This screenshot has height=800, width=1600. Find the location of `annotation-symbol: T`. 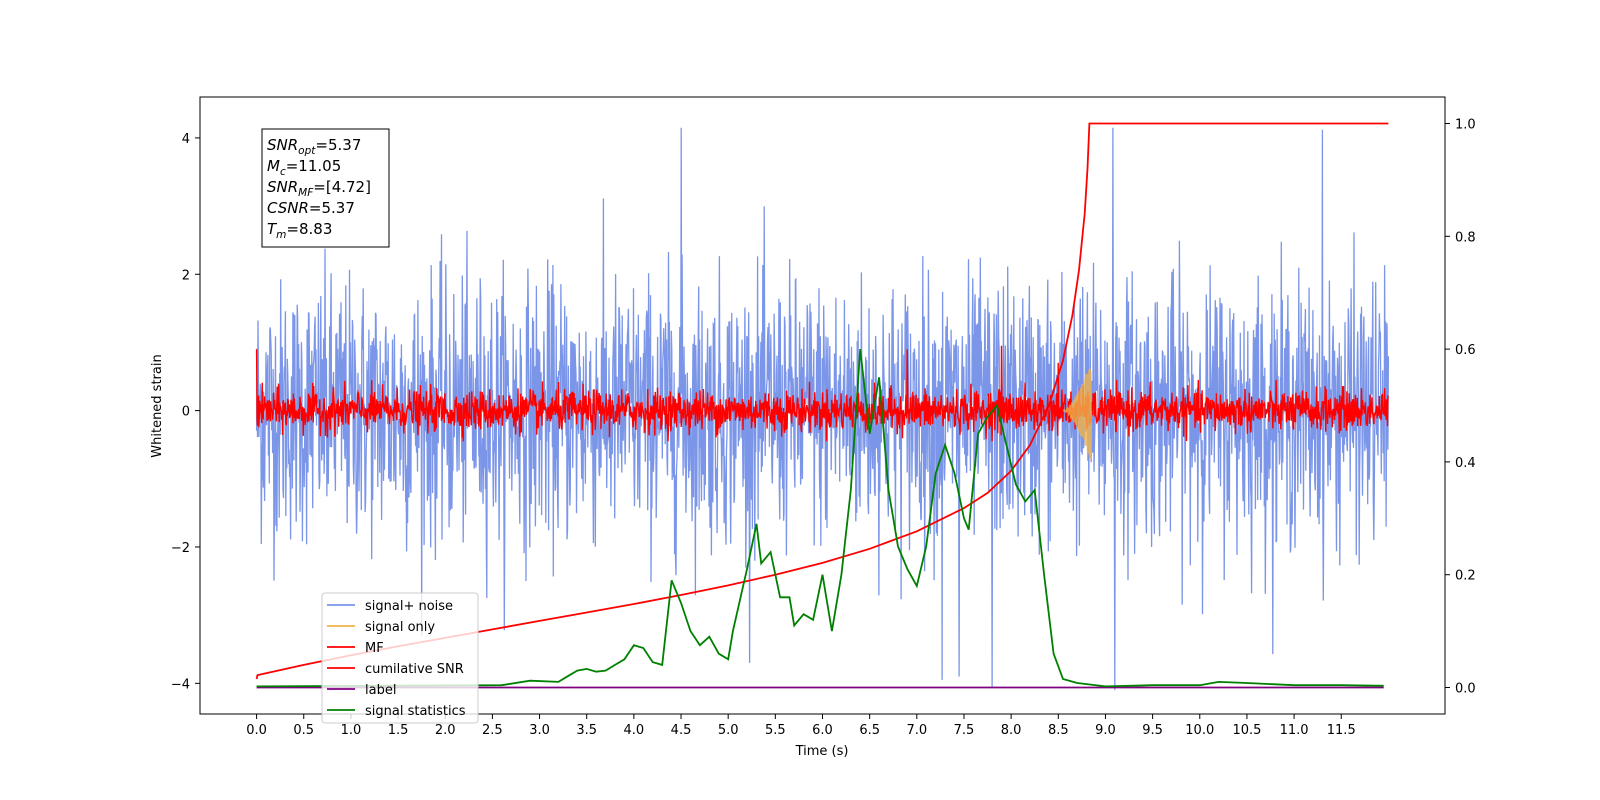

annotation-symbol: T is located at coordinates (272, 229).